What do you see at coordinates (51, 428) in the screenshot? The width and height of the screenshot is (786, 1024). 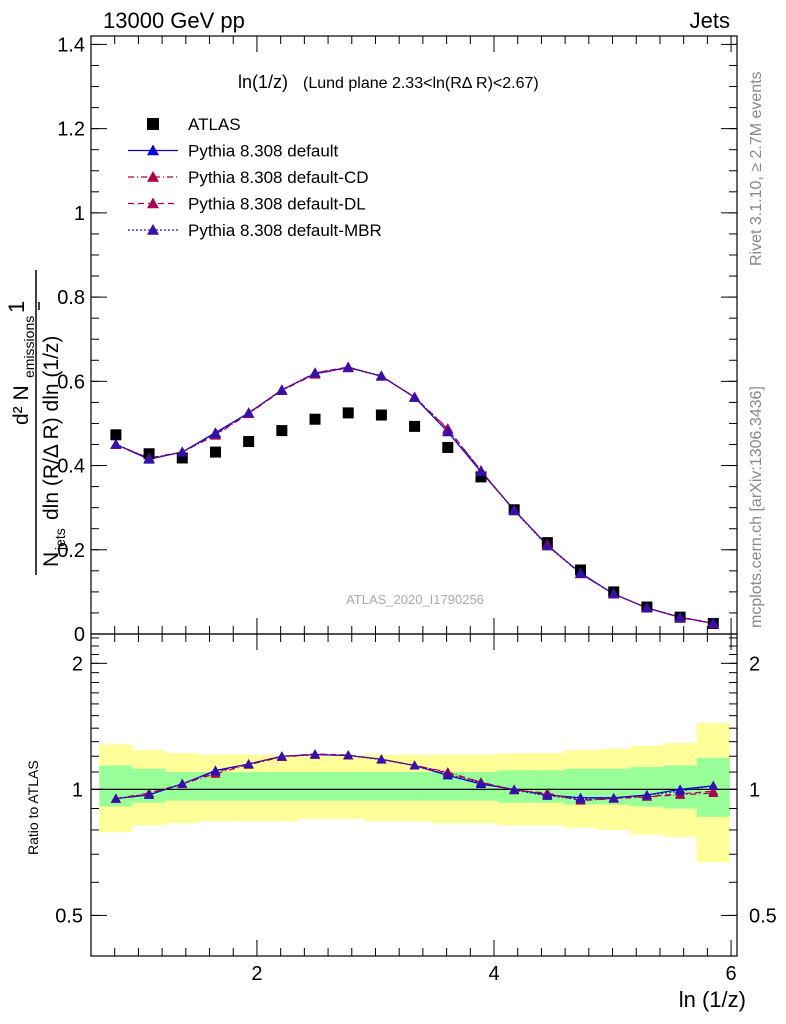 I see `upper-ylabel-denominator-rest: dln (R/Δ R) dln (1/z)` at bounding box center [51, 428].